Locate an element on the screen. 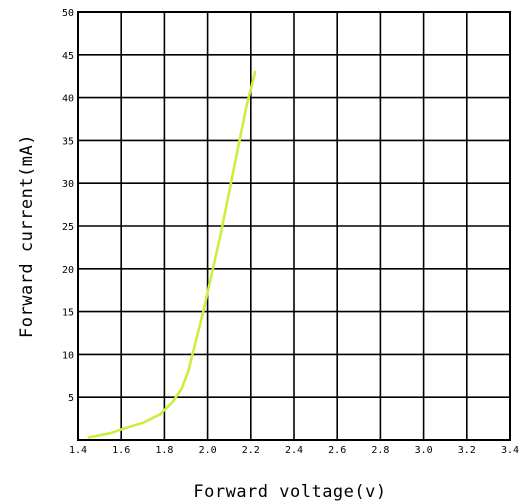 The width and height of the screenshot is (522, 504). y-tick-label: 50 is located at coordinates (68, 13).